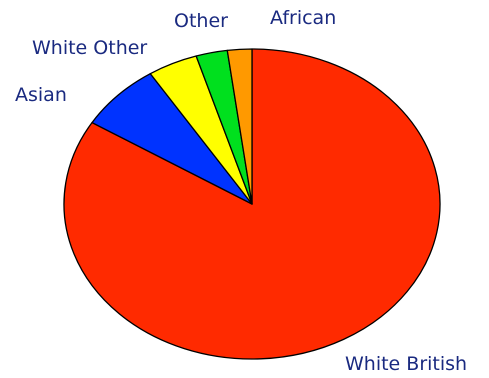 The image size is (489, 378). Describe the element at coordinates (201, 21) in the screenshot. I see `pie-label-other: Other` at that location.